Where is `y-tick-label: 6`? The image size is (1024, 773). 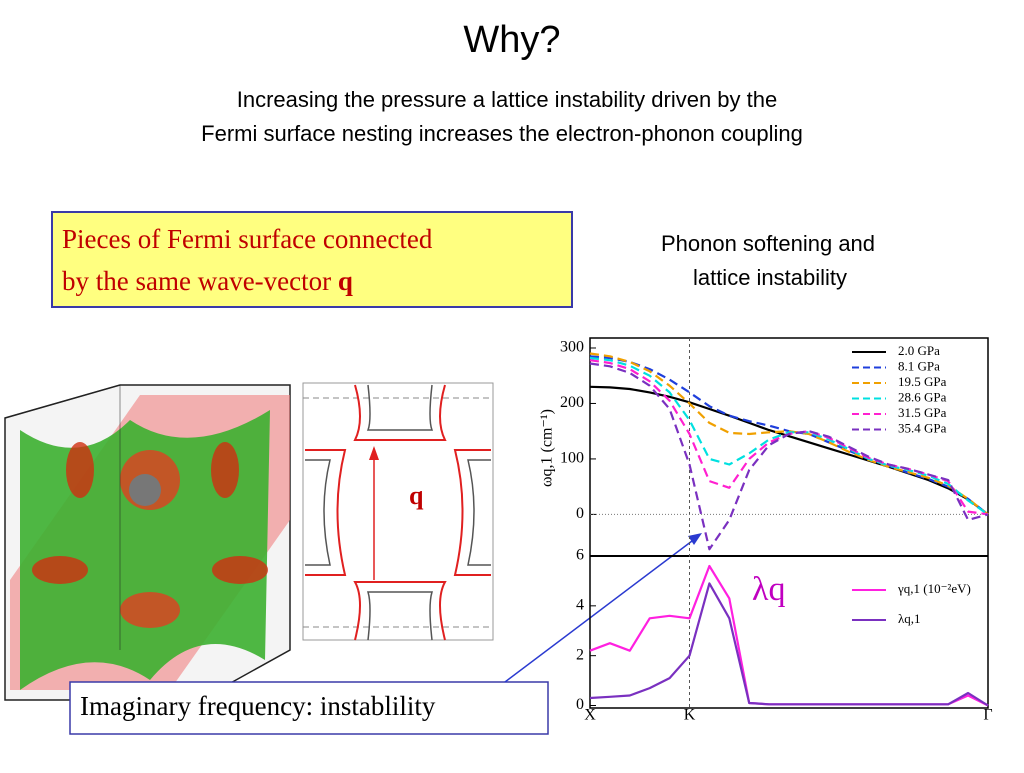
y-tick-label: 6 is located at coordinates (580, 555).